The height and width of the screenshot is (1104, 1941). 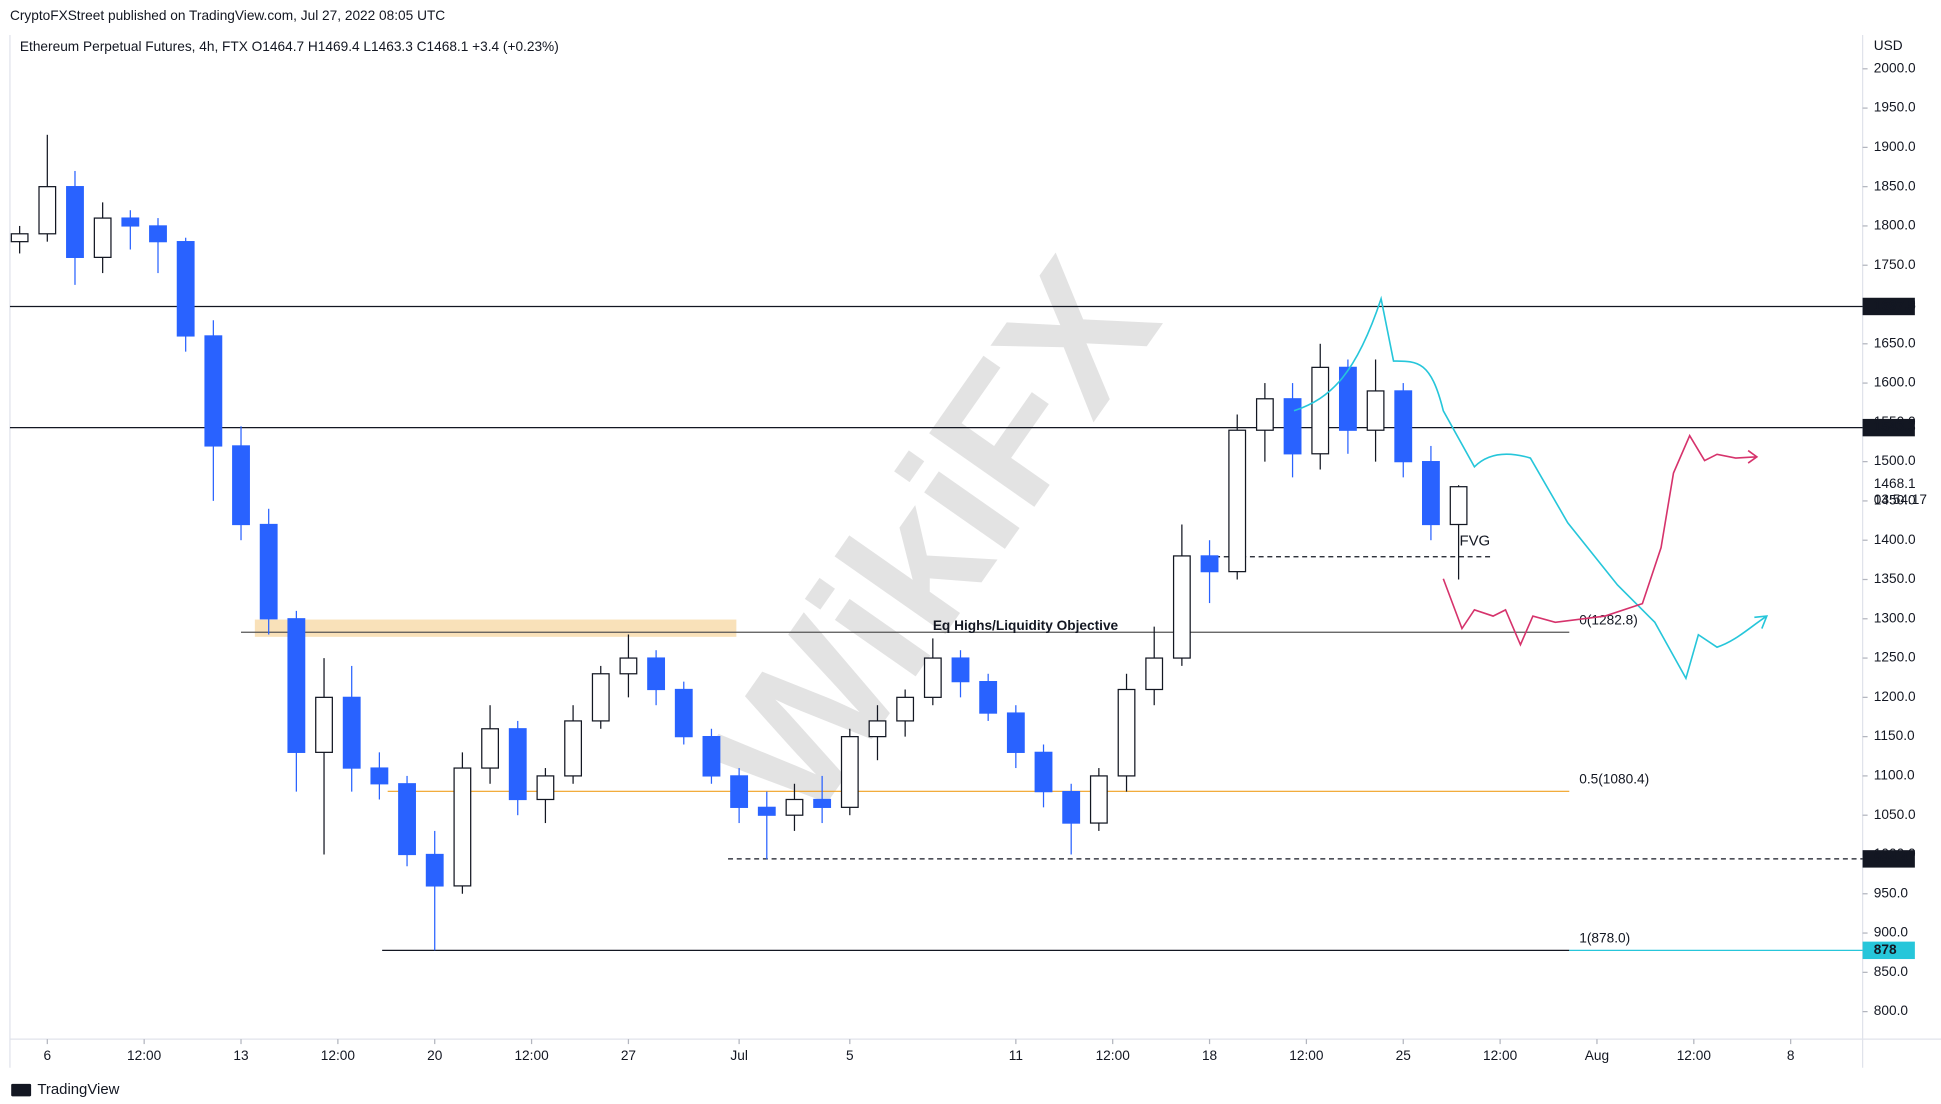 I want to click on level-label: 1(878.0), so click(x=1604, y=938).